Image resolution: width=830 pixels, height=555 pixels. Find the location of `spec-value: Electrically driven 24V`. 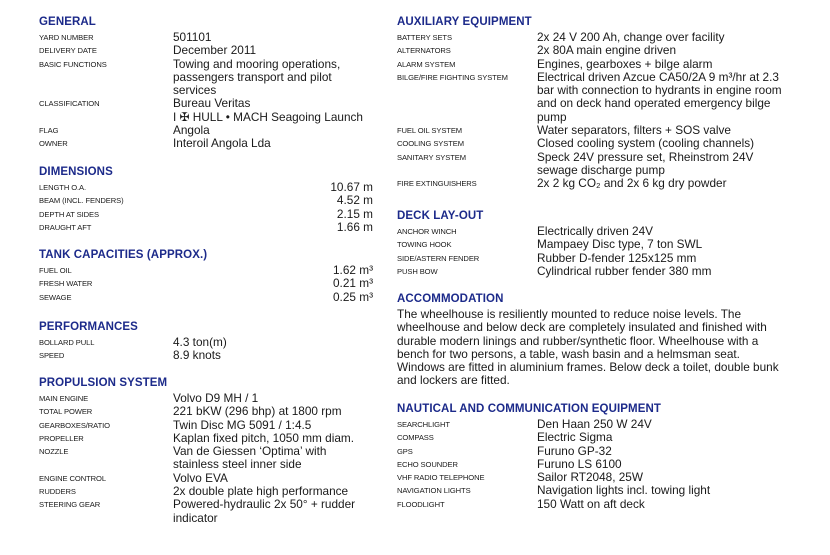

spec-value: Electrically driven 24V is located at coordinates (595, 231).